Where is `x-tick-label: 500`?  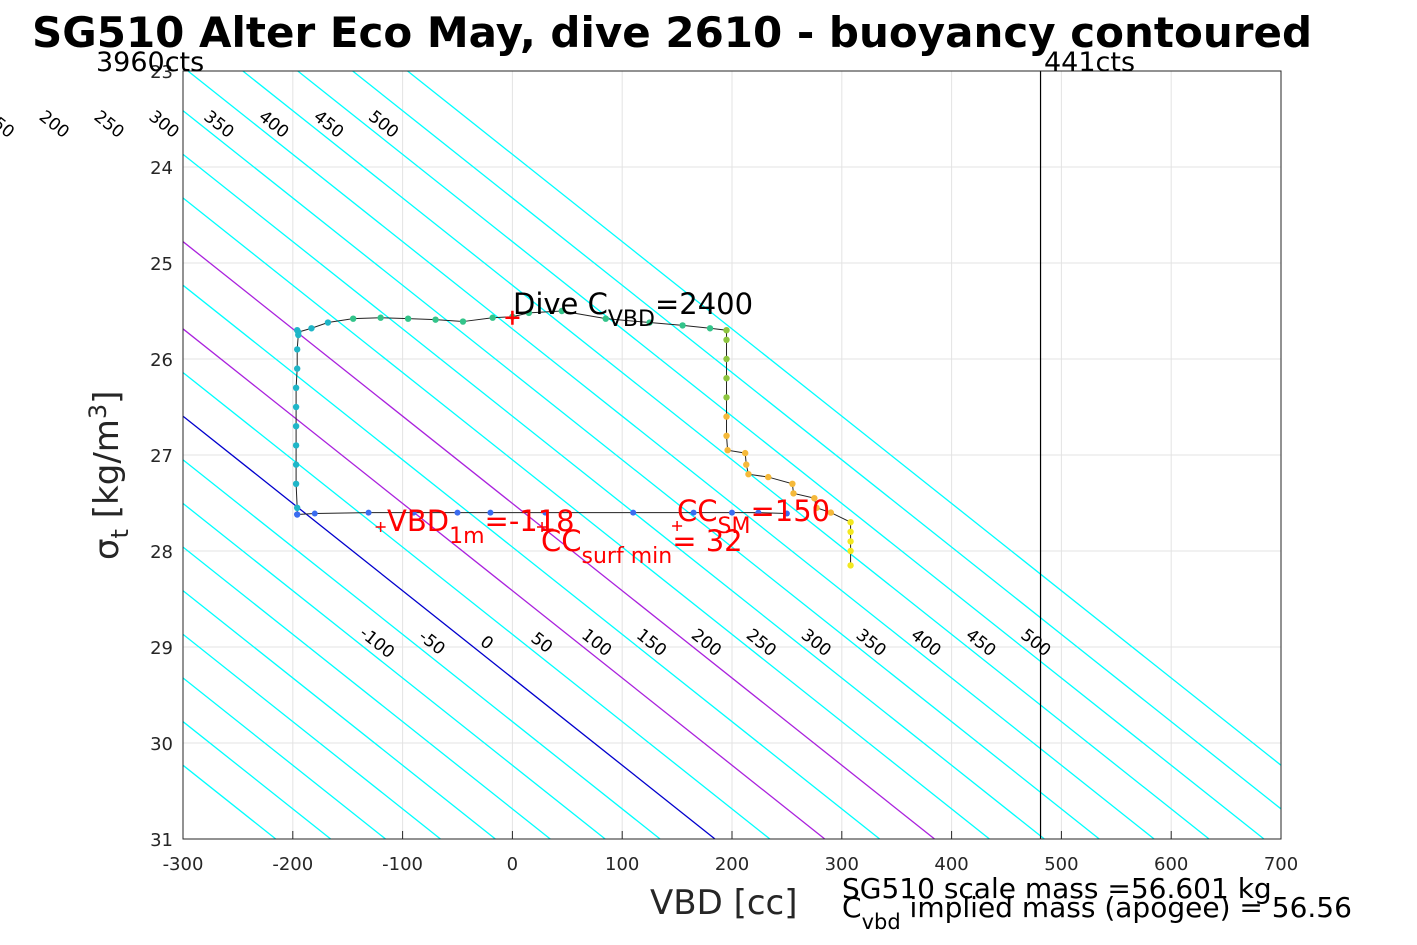
x-tick-label: 500 is located at coordinates (1061, 864).